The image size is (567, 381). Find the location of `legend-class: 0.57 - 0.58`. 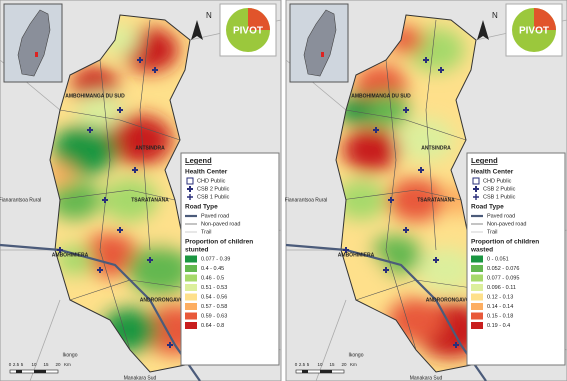

legend-class: 0.57 - 0.58 is located at coordinates (214, 307).